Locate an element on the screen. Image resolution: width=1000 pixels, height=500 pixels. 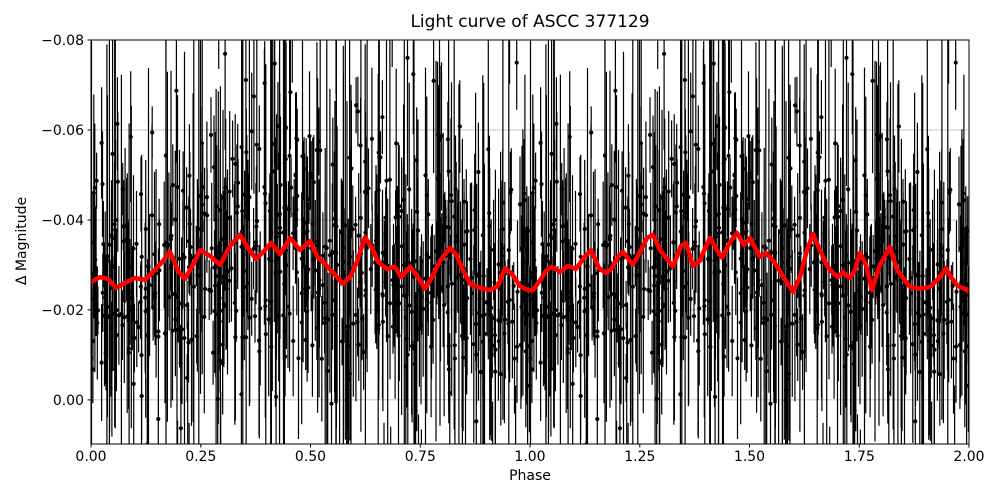
x-tick-label: 1.25 is located at coordinates (639, 457).